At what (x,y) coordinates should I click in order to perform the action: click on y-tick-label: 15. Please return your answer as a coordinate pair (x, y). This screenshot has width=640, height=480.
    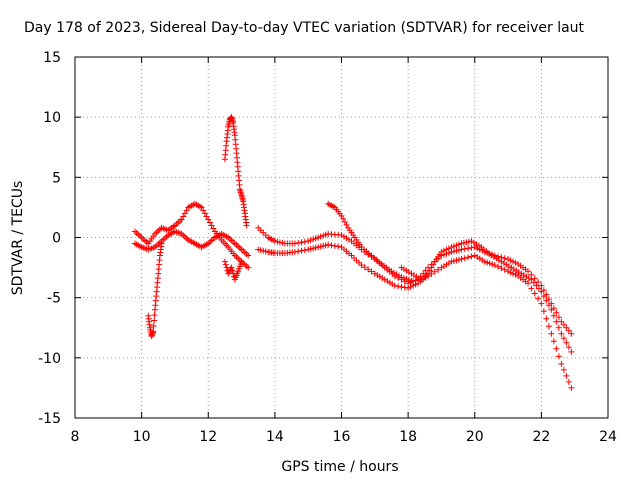
    Looking at the image, I should click on (52, 58).